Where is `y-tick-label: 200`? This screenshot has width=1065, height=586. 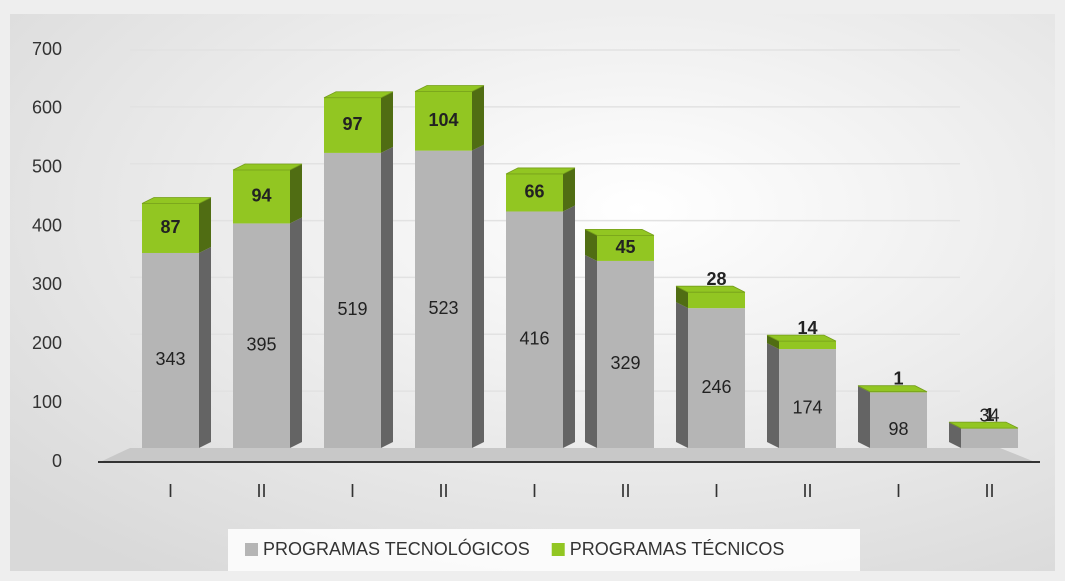 y-tick-label: 200 is located at coordinates (47, 343).